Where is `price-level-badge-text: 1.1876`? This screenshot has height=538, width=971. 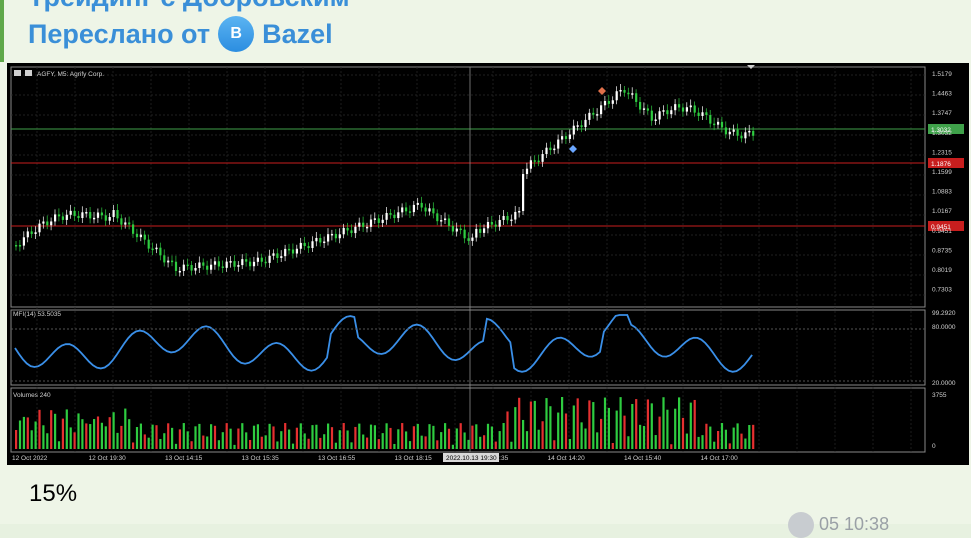
price-level-badge-text: 1.1876 is located at coordinates (941, 164).